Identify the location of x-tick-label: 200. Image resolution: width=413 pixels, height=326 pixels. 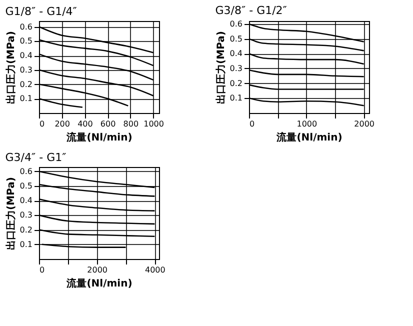
(62, 124).